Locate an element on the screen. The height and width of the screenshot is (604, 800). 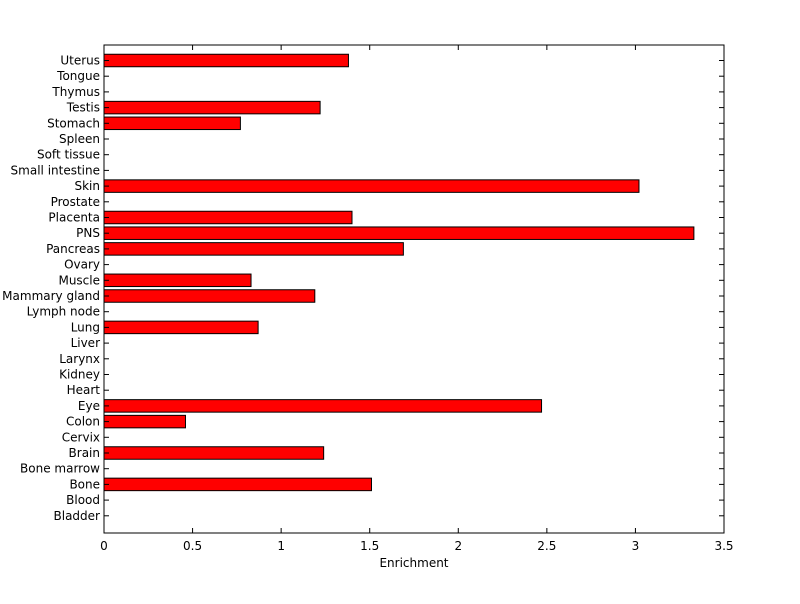
y-tick-label: Tongue is located at coordinates (78, 76).